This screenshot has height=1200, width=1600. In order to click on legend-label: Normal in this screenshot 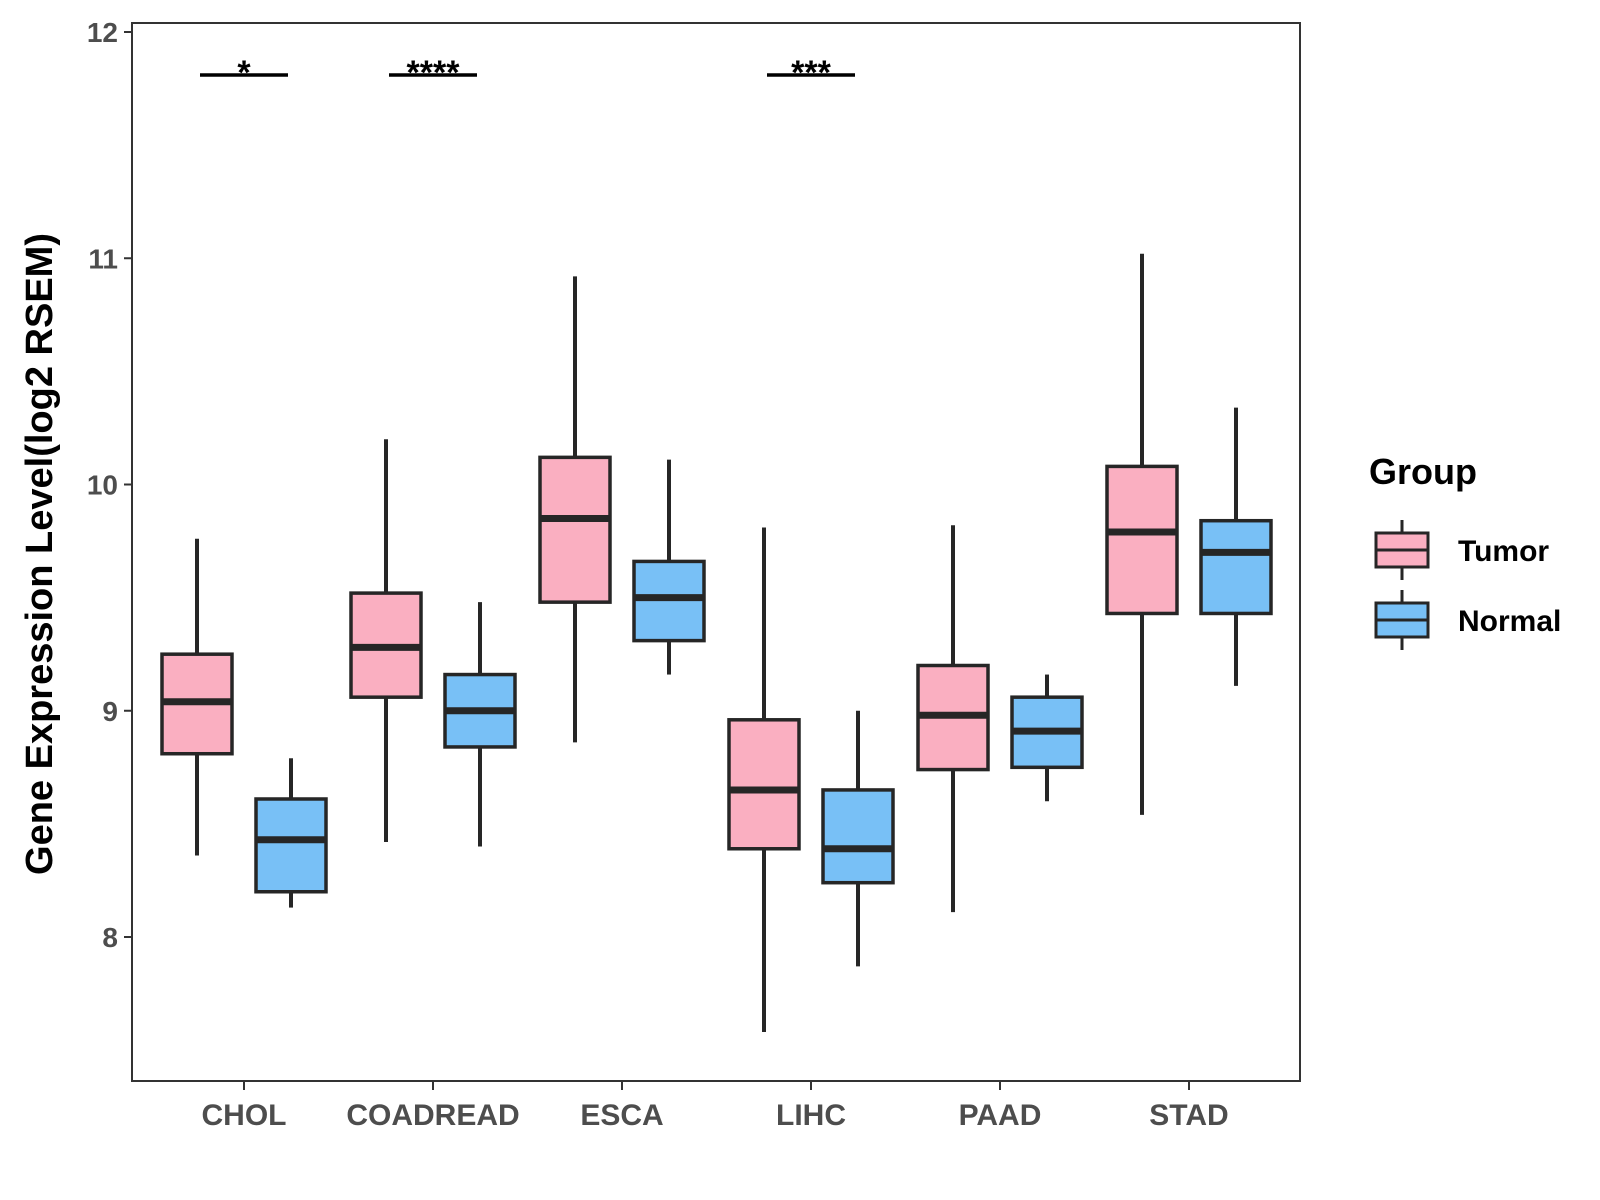, I will do `click(1509, 621)`.